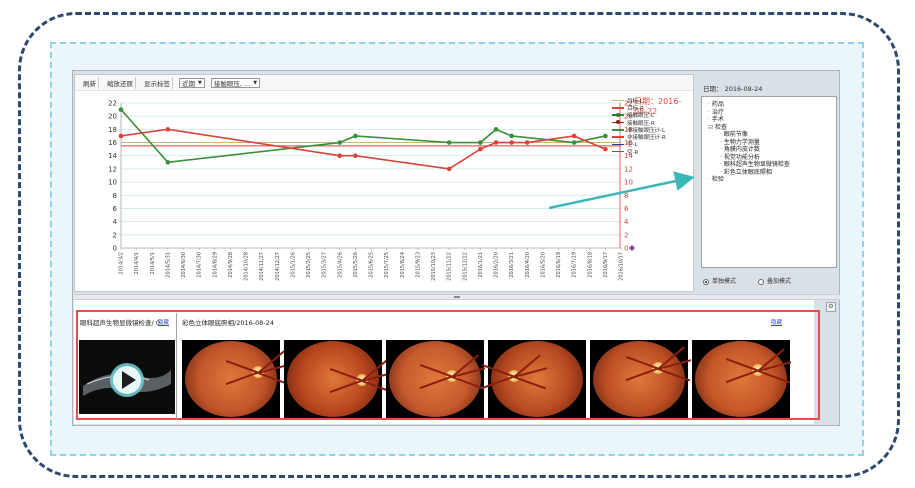 Image resolution: width=915 pixels, height=488 pixels. I want to click on x-tick-label: 2014/10/28, so click(247, 266).